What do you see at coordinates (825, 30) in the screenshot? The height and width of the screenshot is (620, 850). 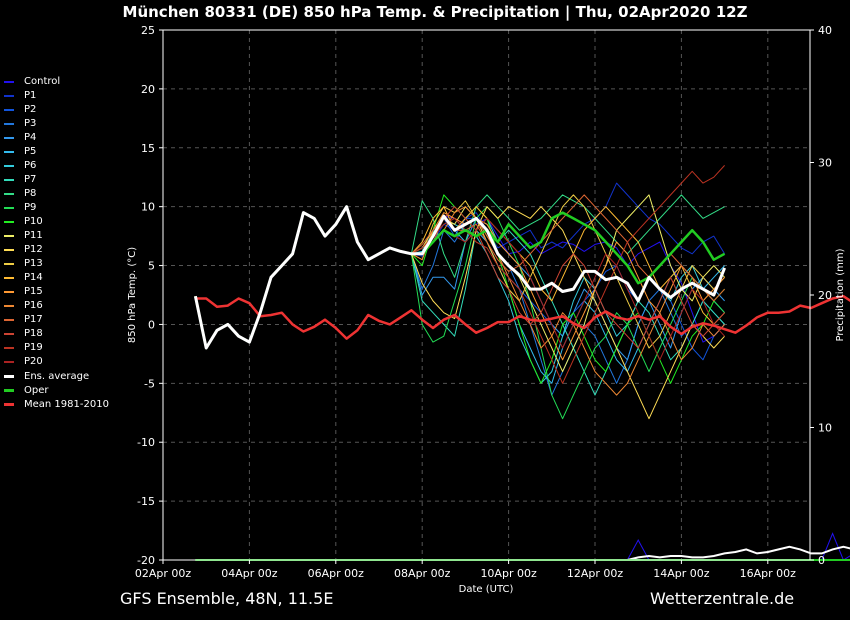 I see `y2-tick-label: 40` at bounding box center [825, 30].